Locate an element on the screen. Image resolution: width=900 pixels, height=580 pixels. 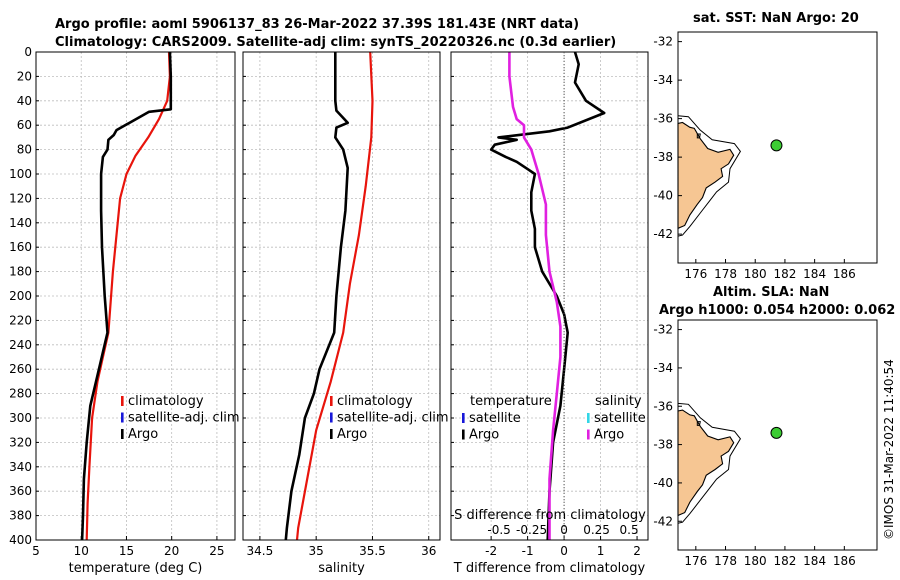
map-frame is located at coordinates (777, 435).